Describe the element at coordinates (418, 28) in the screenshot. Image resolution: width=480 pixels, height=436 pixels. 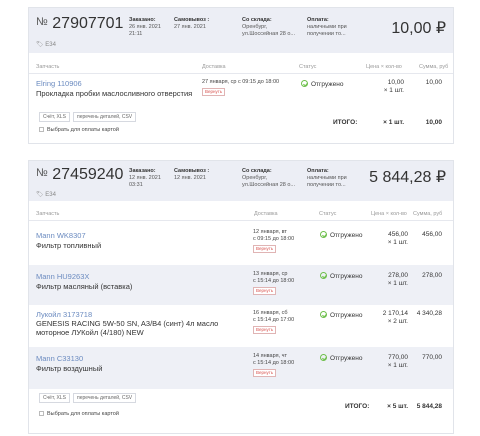
I see `order-total: 10,00 ₽` at that location.